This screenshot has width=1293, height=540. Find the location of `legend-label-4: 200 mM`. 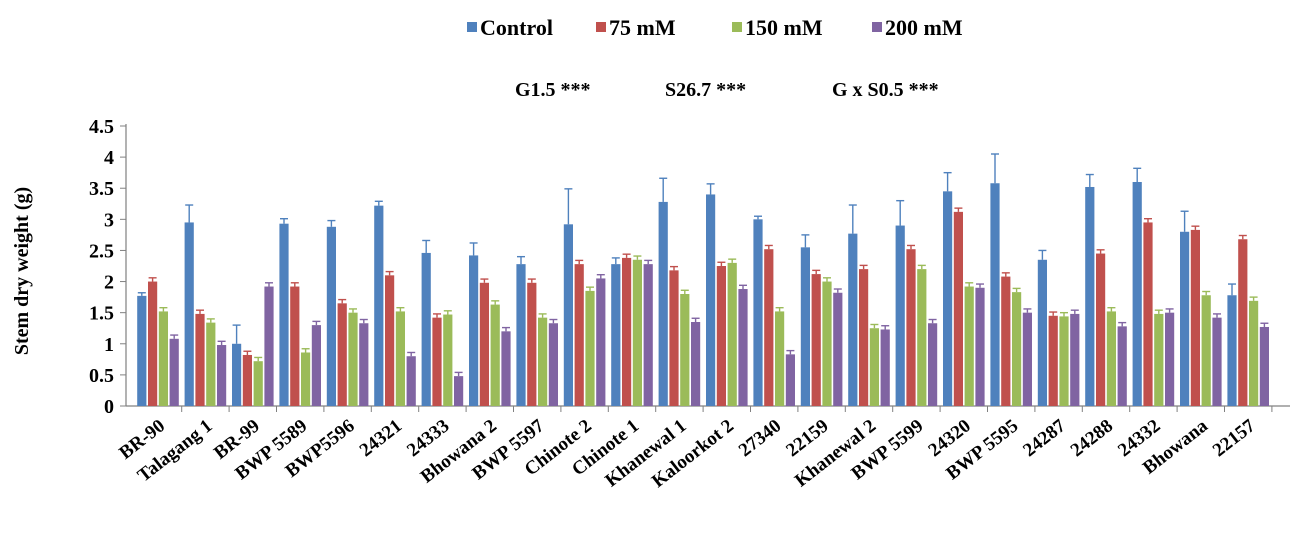

legend-label-4: 200 mM is located at coordinates (924, 27).